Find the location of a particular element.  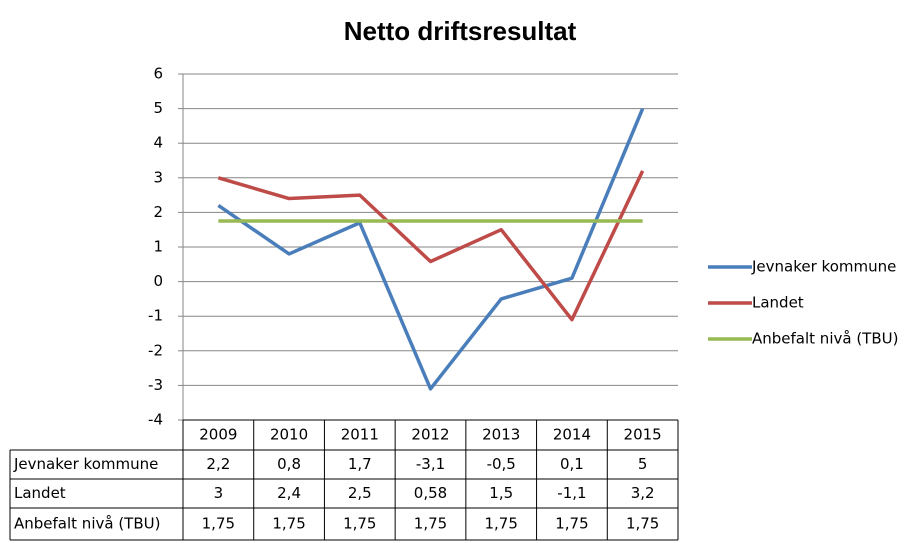

legend-label: Jevnaker kommune is located at coordinates (823, 267).